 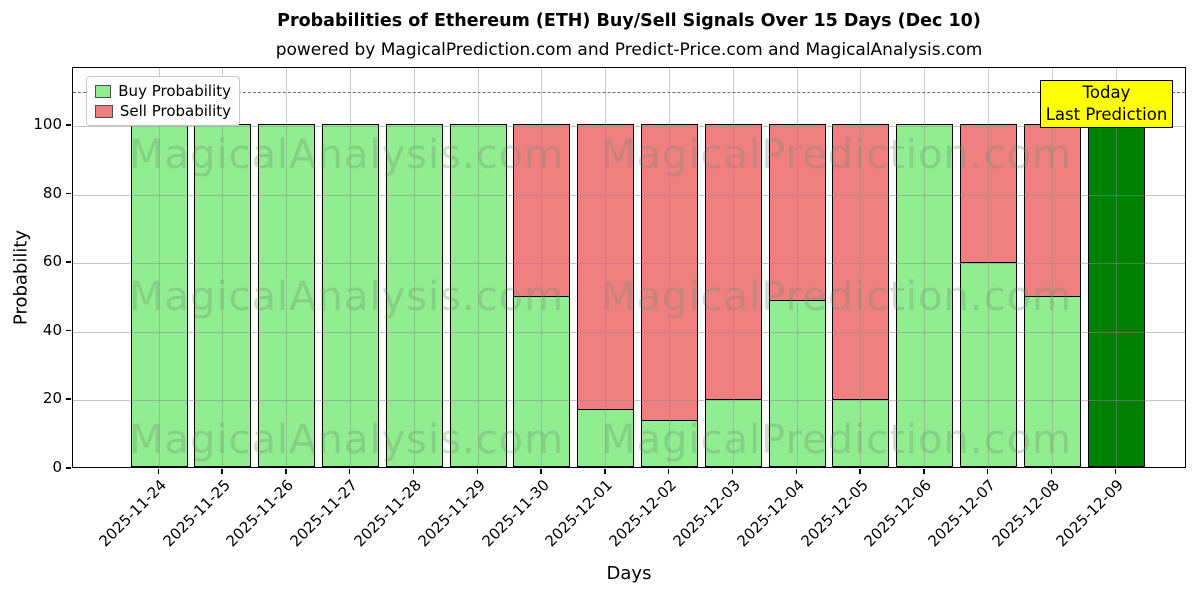 What do you see at coordinates (163, 101) in the screenshot?
I see `legend: Buy Probability Sell Probability` at bounding box center [163, 101].